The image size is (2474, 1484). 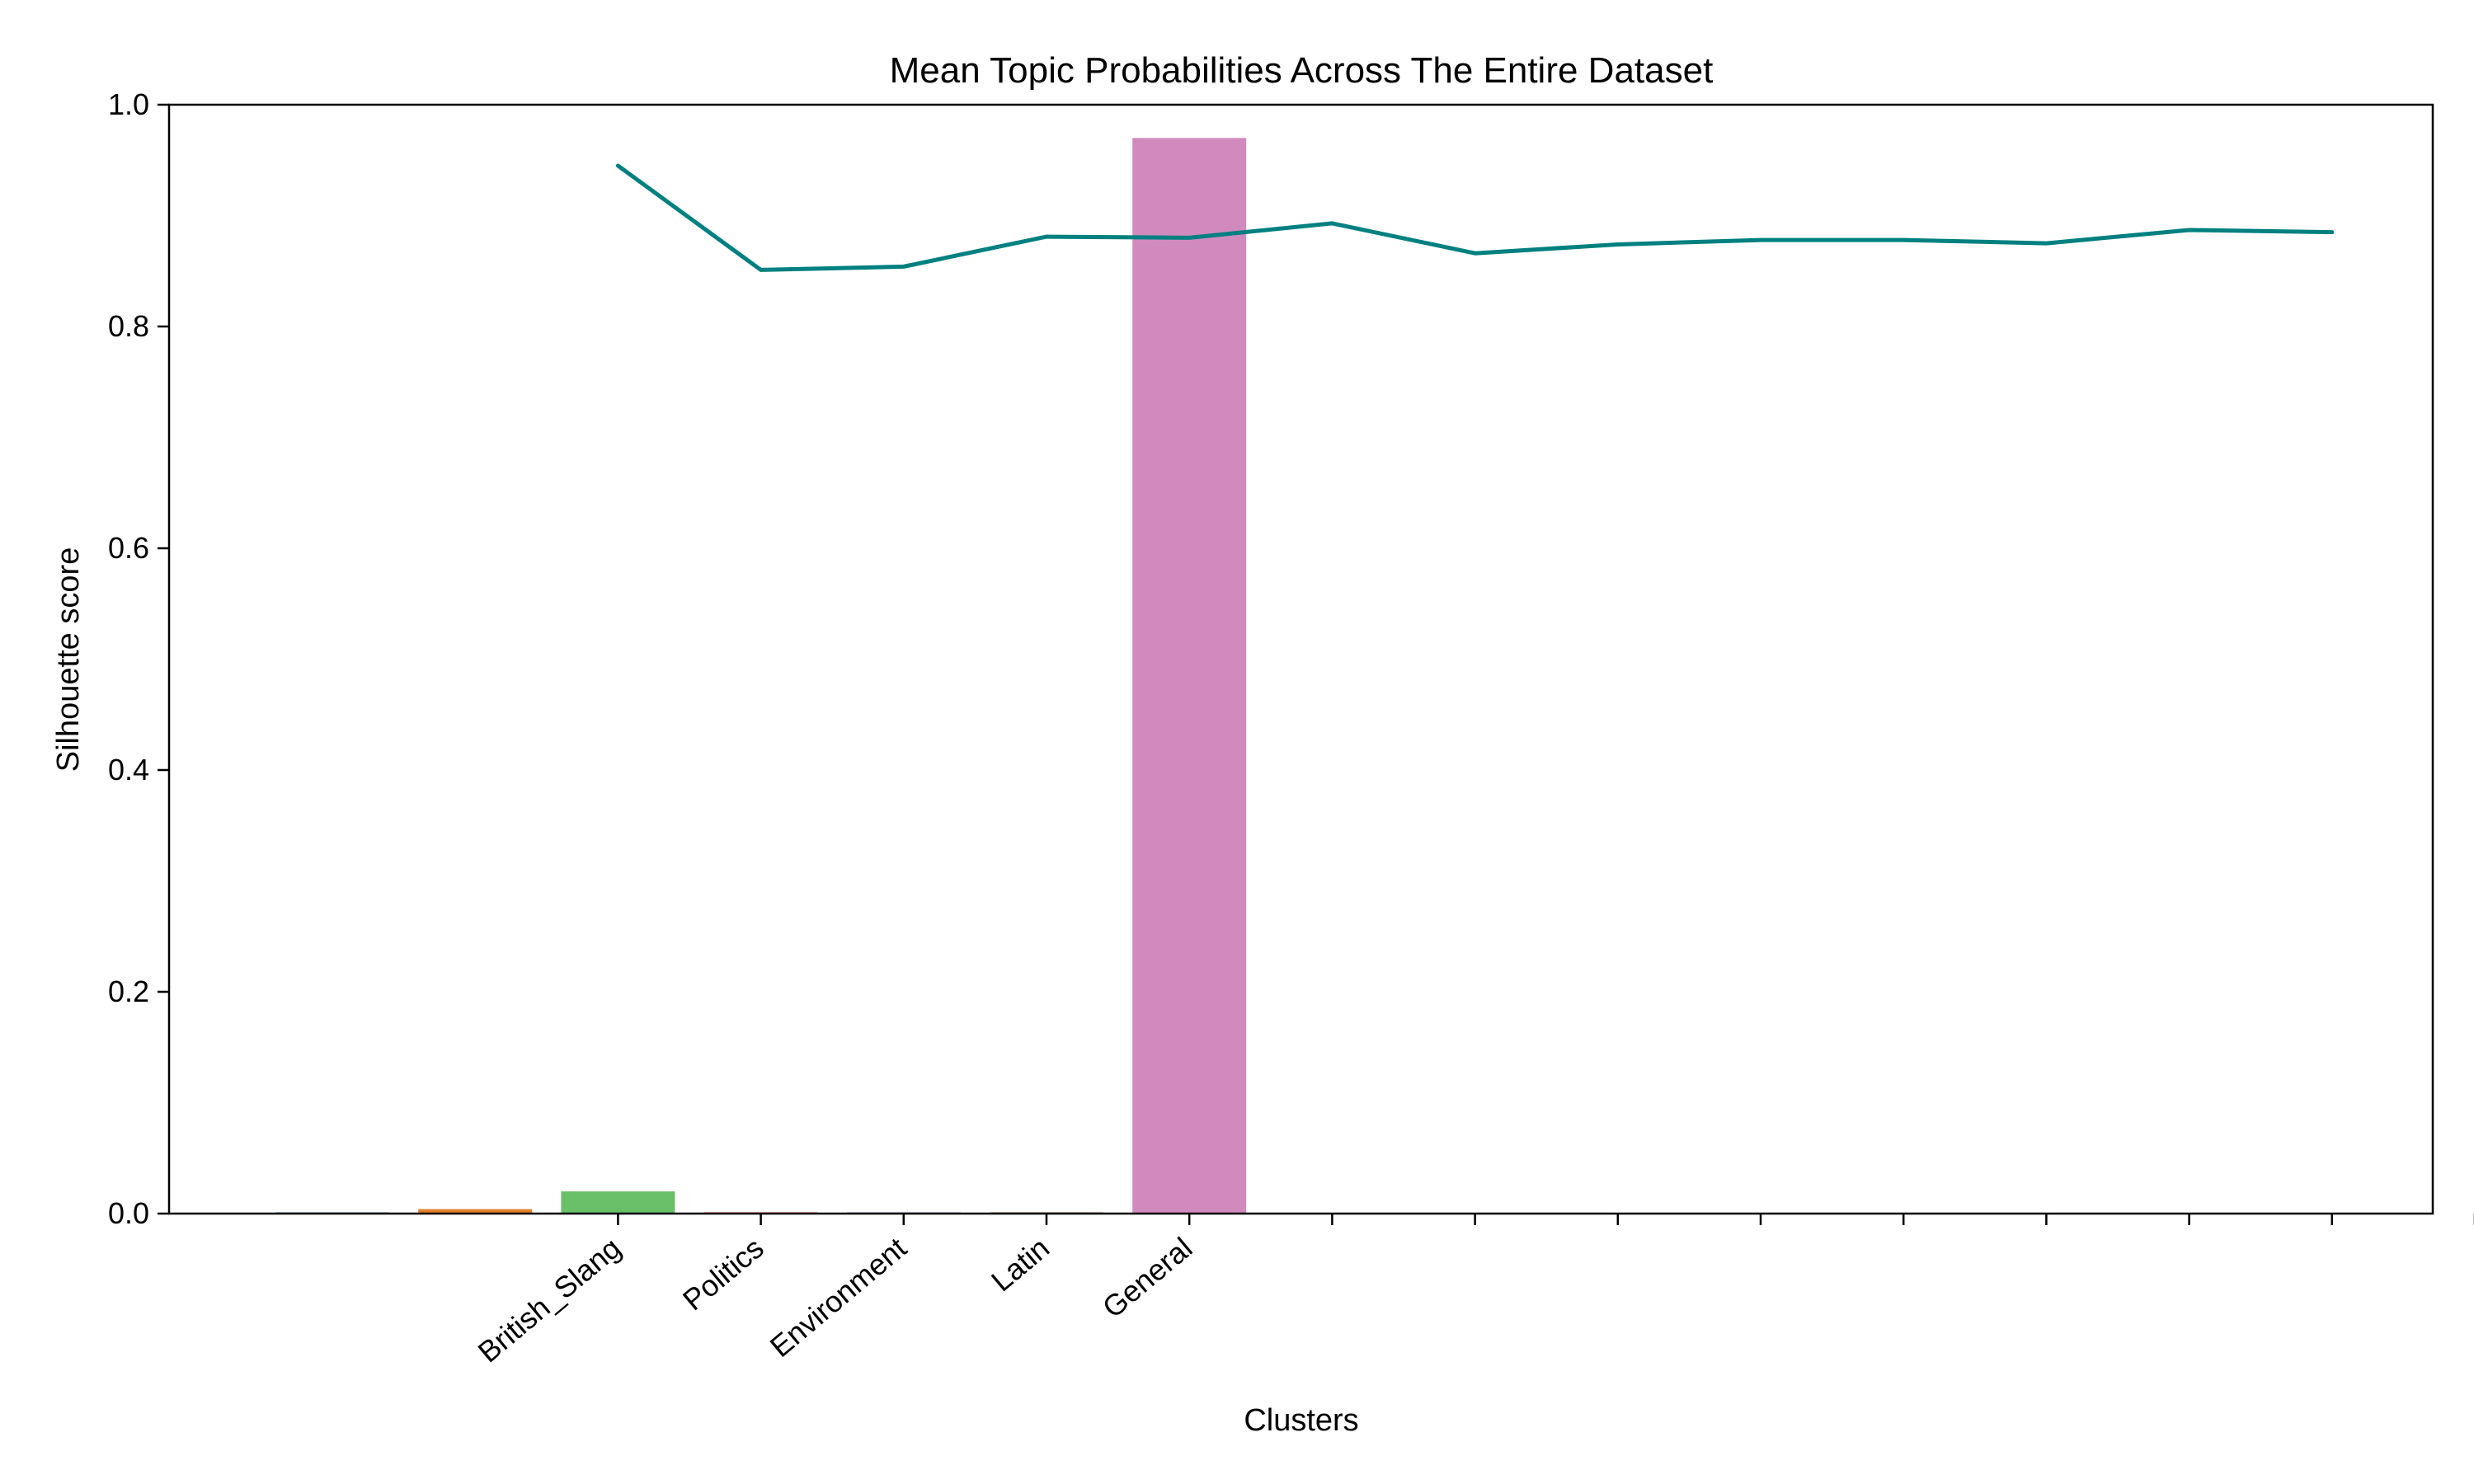 What do you see at coordinates (550, 1300) in the screenshot?
I see `x-tick-label: British_Slang` at bounding box center [550, 1300].